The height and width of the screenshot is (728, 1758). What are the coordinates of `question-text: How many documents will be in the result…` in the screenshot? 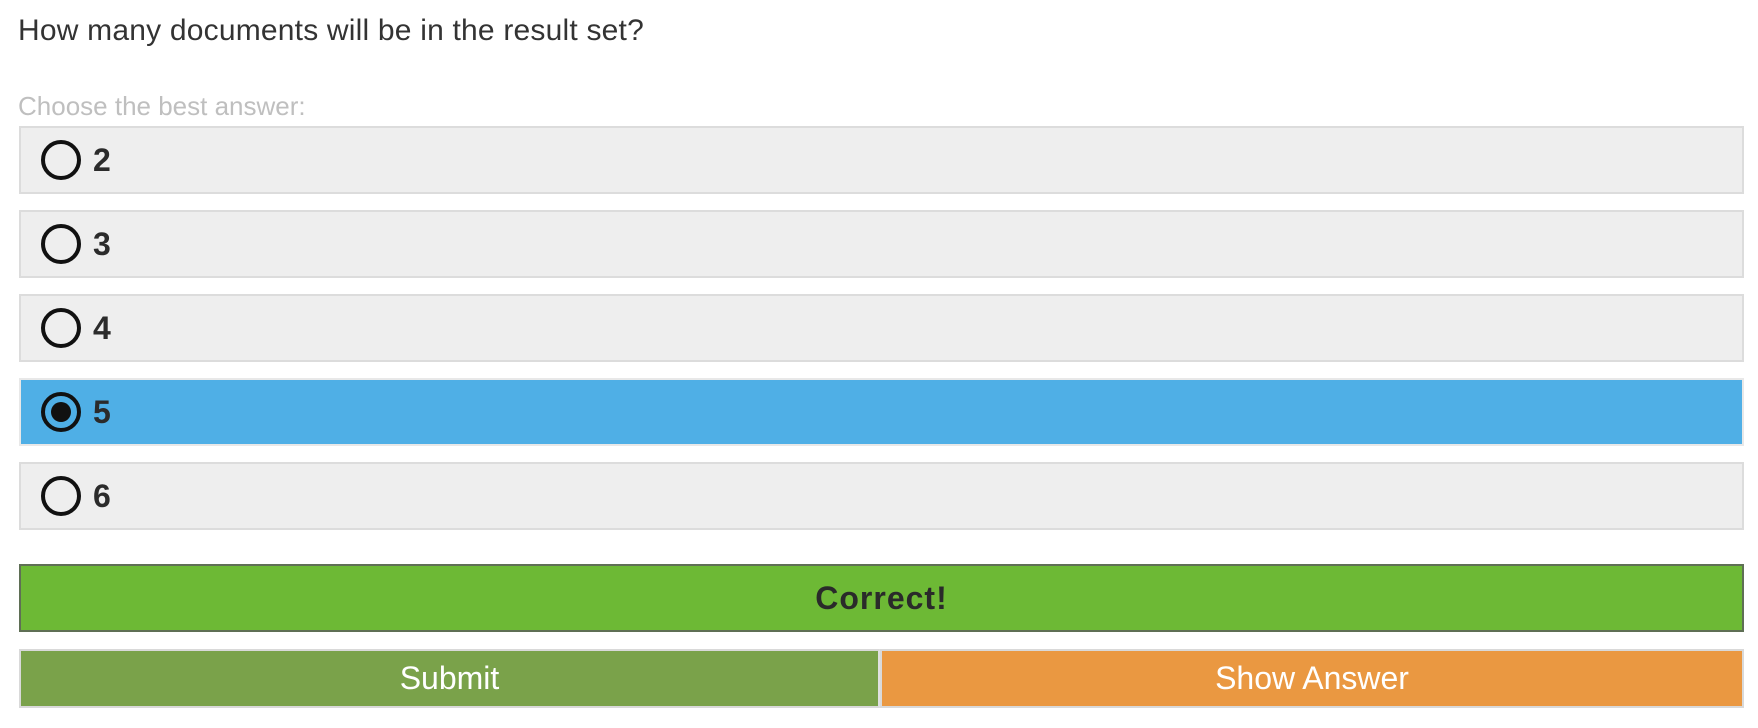 It's located at (331, 30).